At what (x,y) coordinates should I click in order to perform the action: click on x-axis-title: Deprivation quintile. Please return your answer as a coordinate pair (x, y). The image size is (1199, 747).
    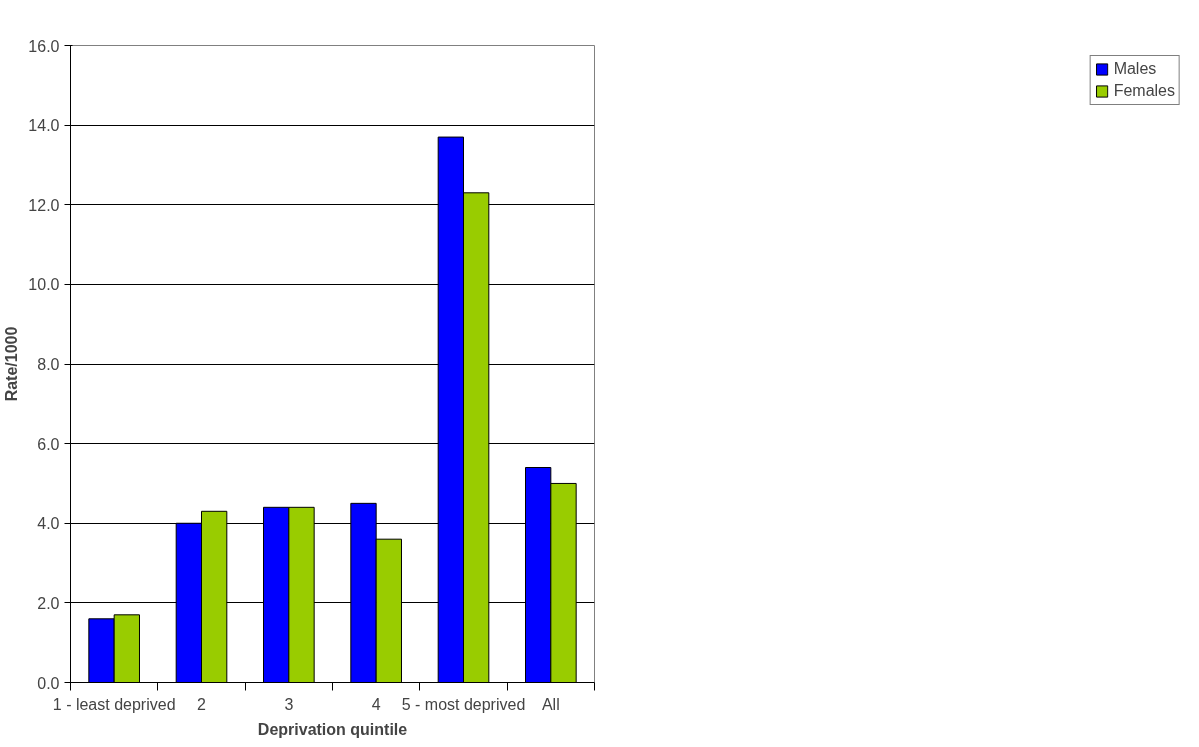
    Looking at the image, I should click on (332, 729).